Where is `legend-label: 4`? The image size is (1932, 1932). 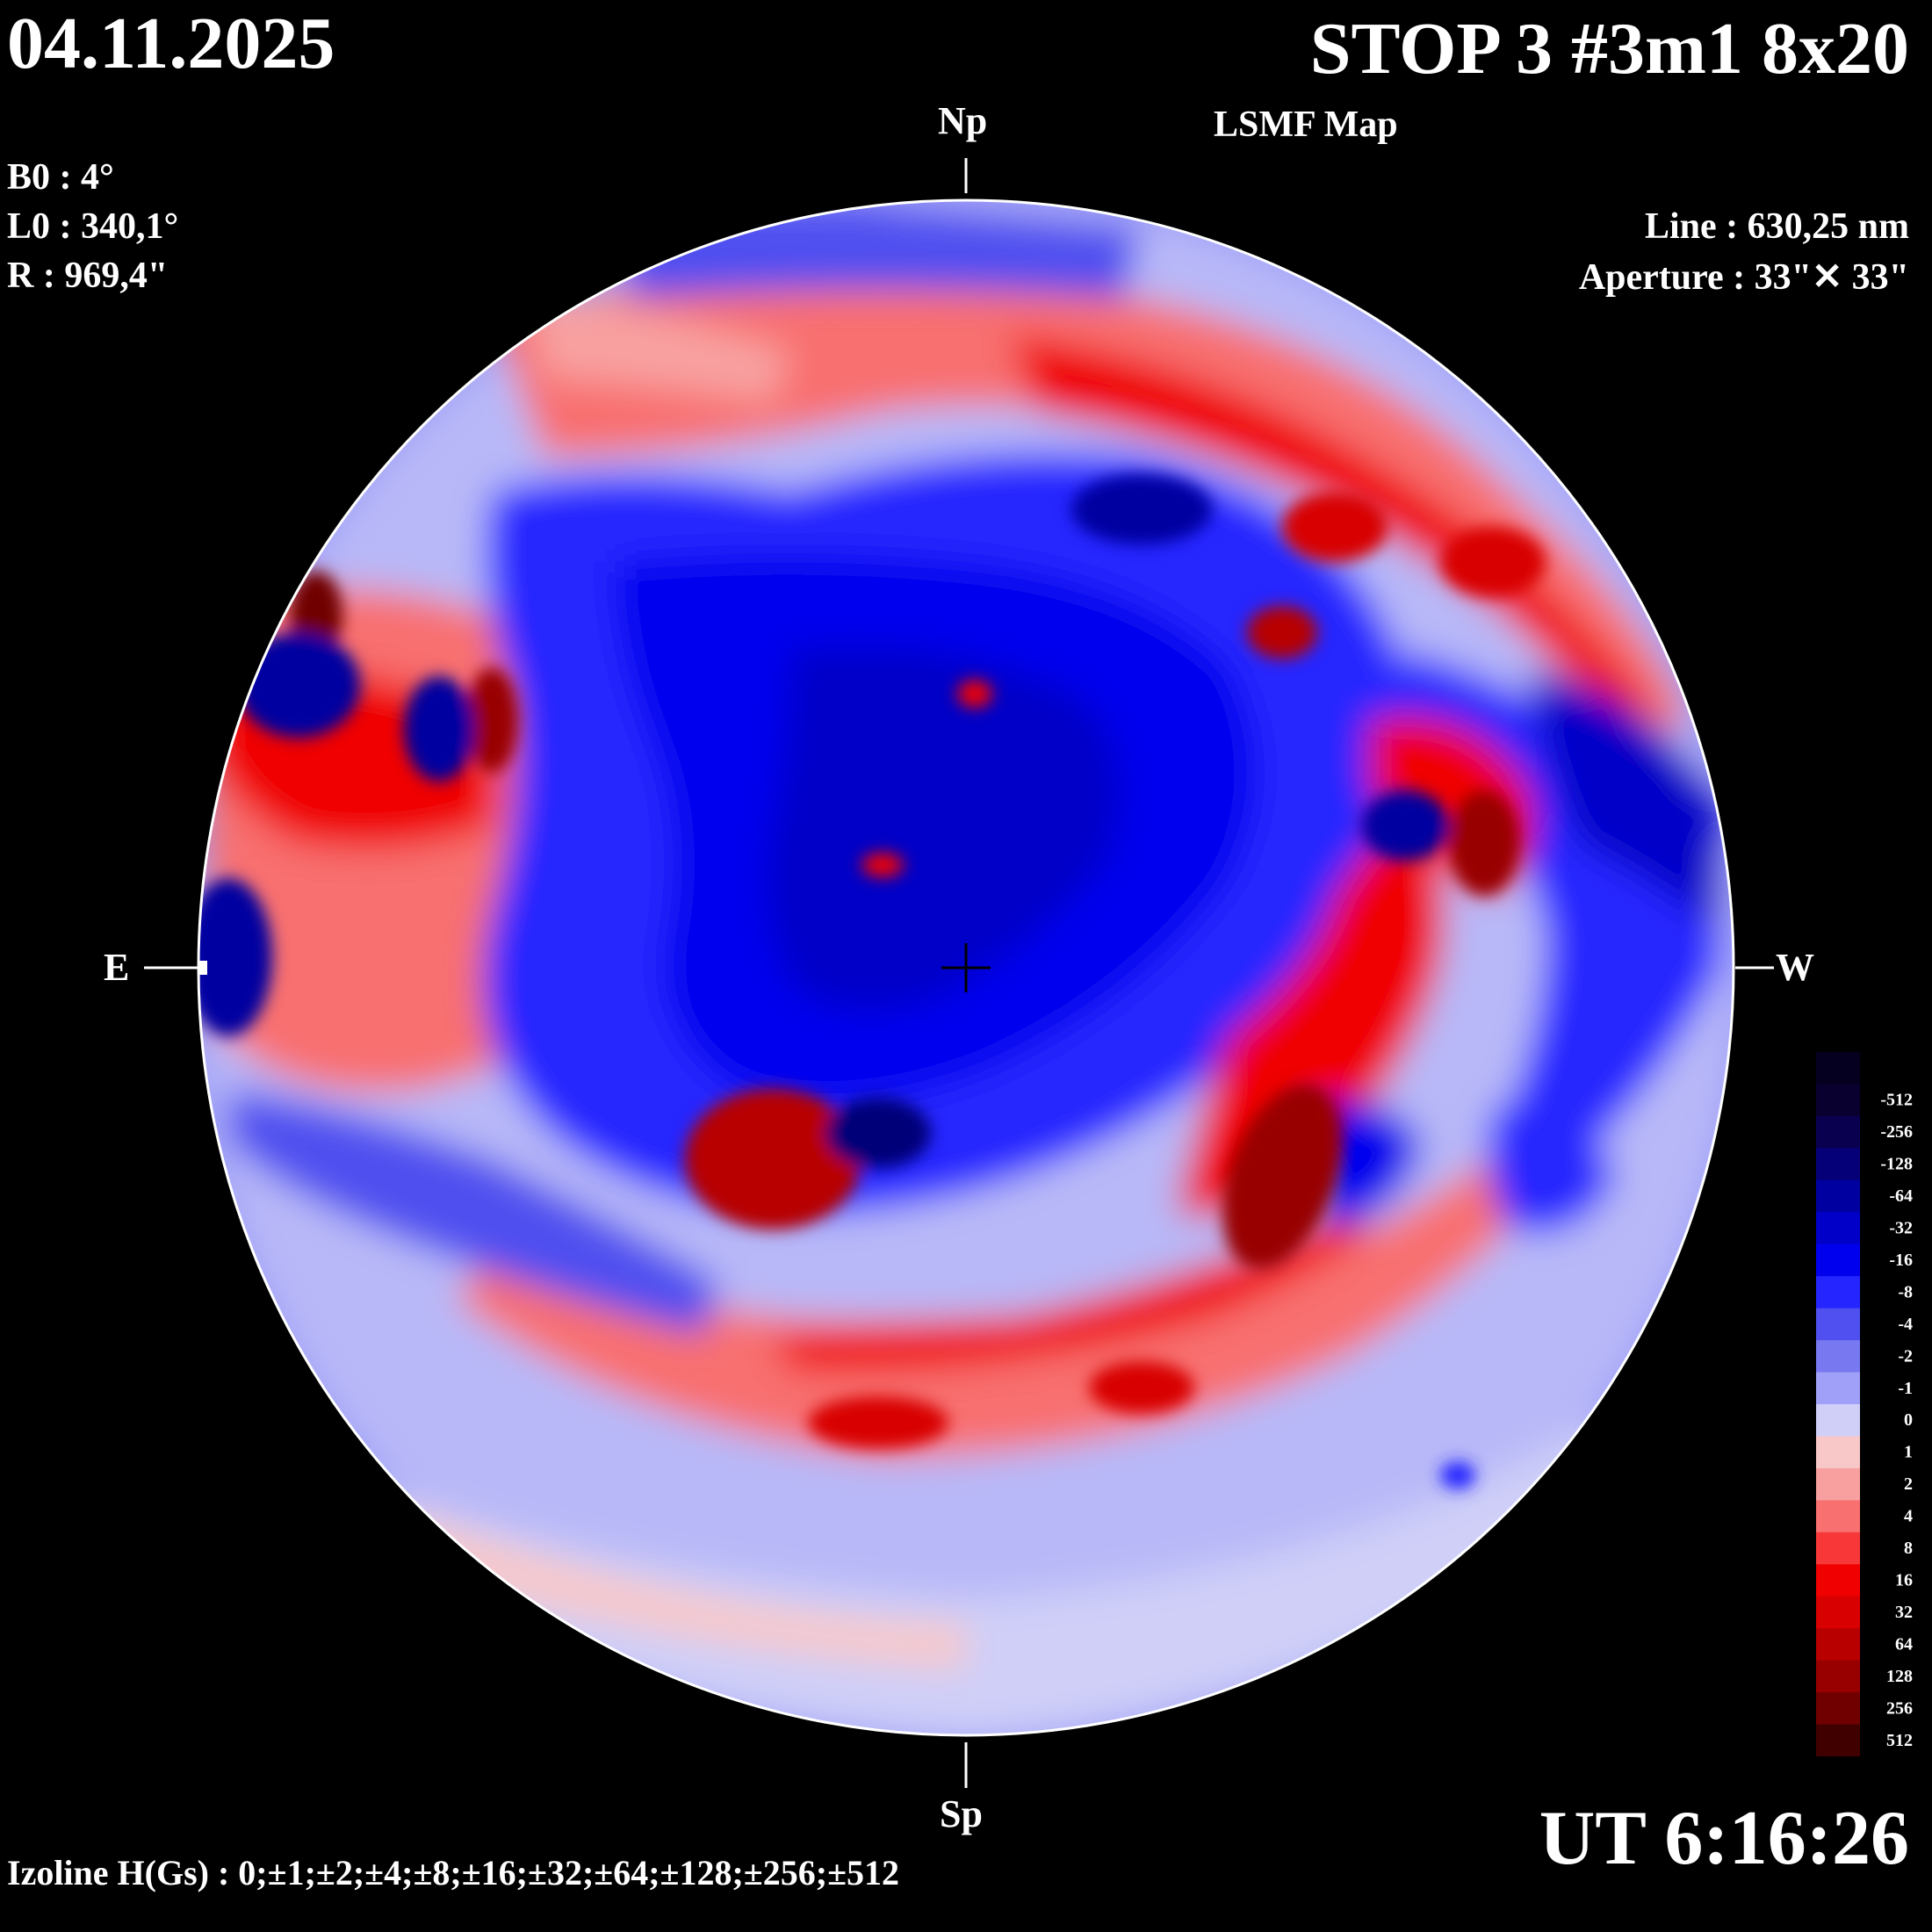 legend-label: 4 is located at coordinates (1908, 1517).